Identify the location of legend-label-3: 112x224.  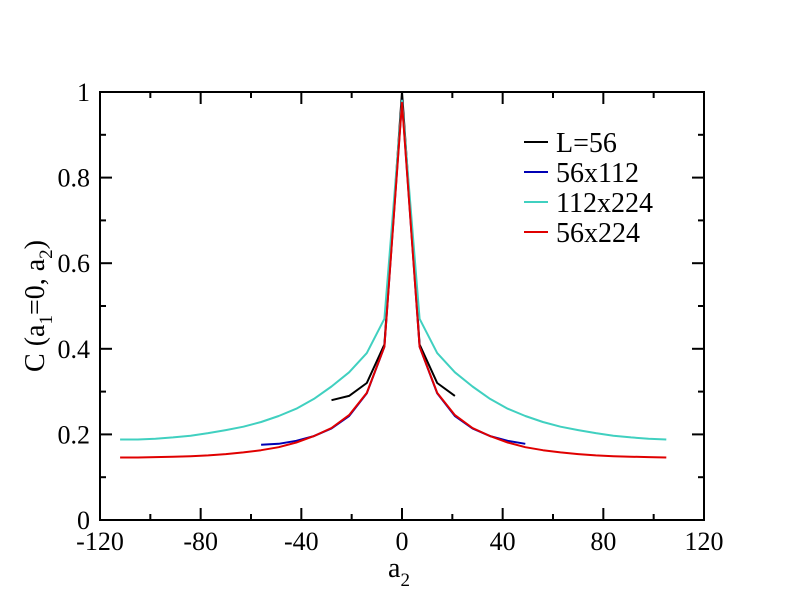
(604, 203).